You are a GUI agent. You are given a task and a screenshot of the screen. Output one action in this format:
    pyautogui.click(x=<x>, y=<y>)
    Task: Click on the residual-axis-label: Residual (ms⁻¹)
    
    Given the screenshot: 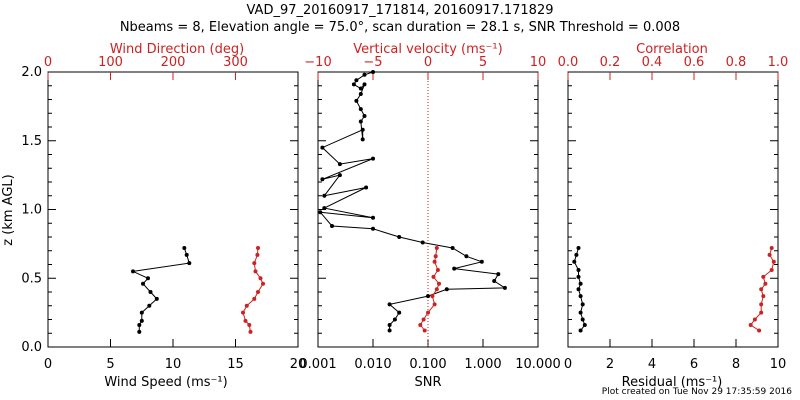 What is the action you would take?
    pyautogui.click(x=672, y=382)
    